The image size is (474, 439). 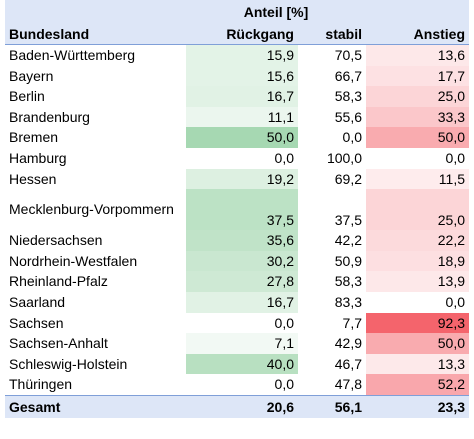 I want to click on cell-increase: 33,3, so click(x=417, y=117).